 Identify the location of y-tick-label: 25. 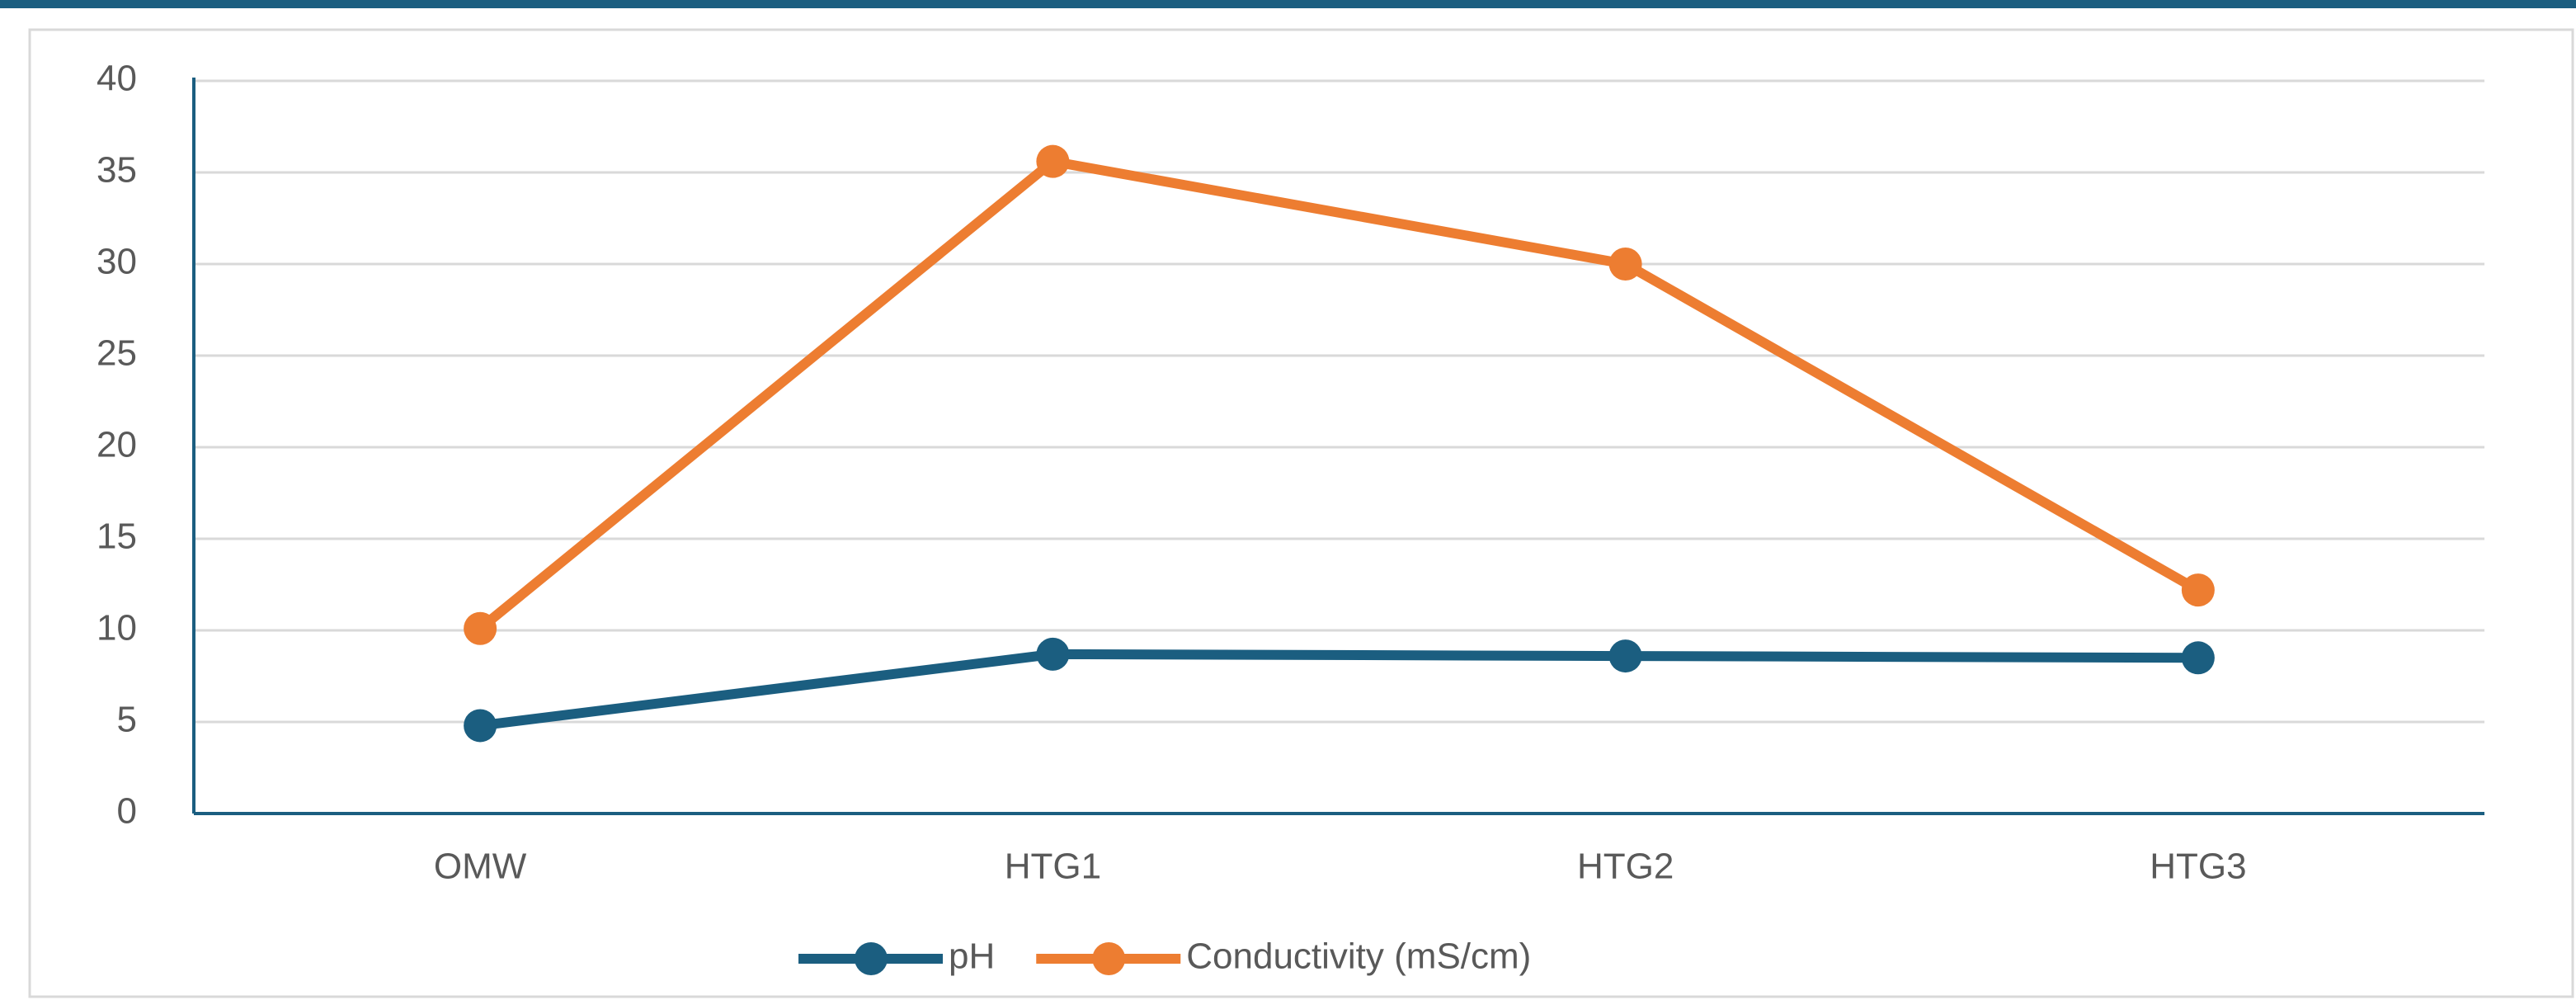
(117, 353).